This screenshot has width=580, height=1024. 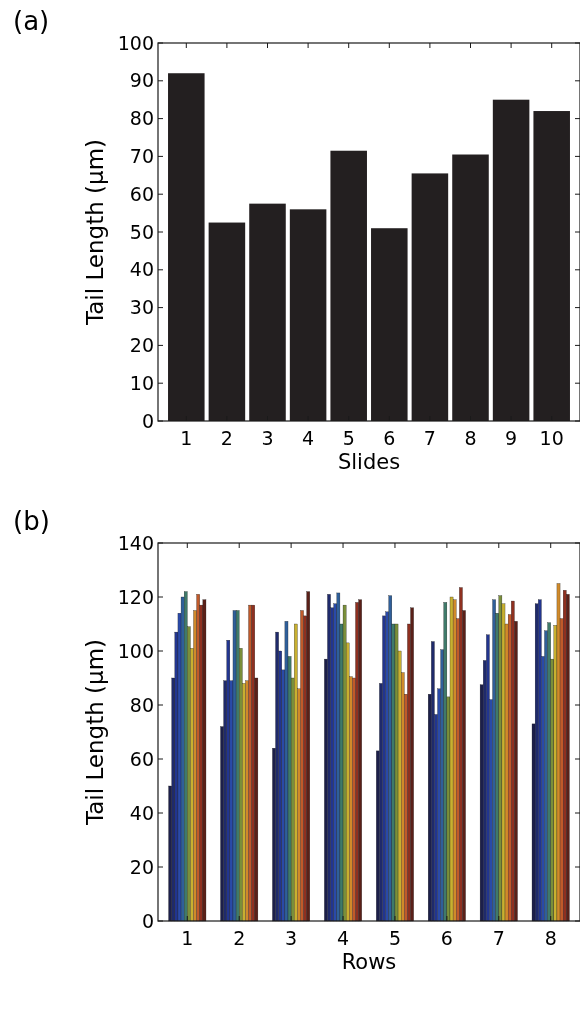 I want to click on x-tick-label: 10, so click(x=551, y=438).